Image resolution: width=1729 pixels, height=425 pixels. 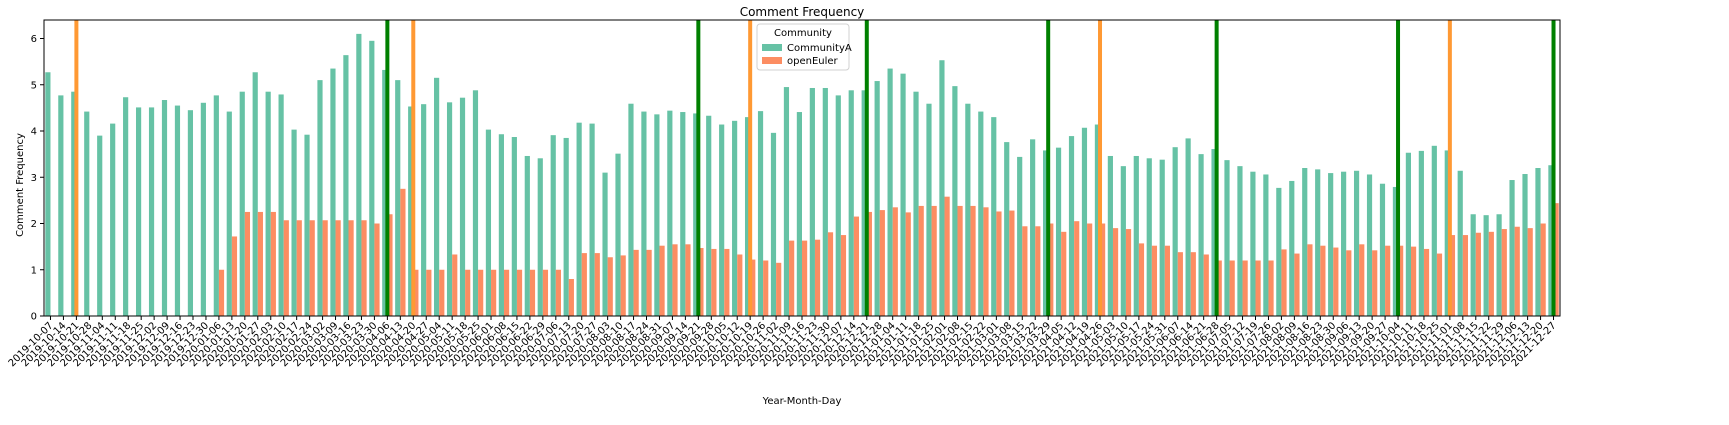 I want to click on legend-label-communitya: CommunityA, so click(x=819, y=48).